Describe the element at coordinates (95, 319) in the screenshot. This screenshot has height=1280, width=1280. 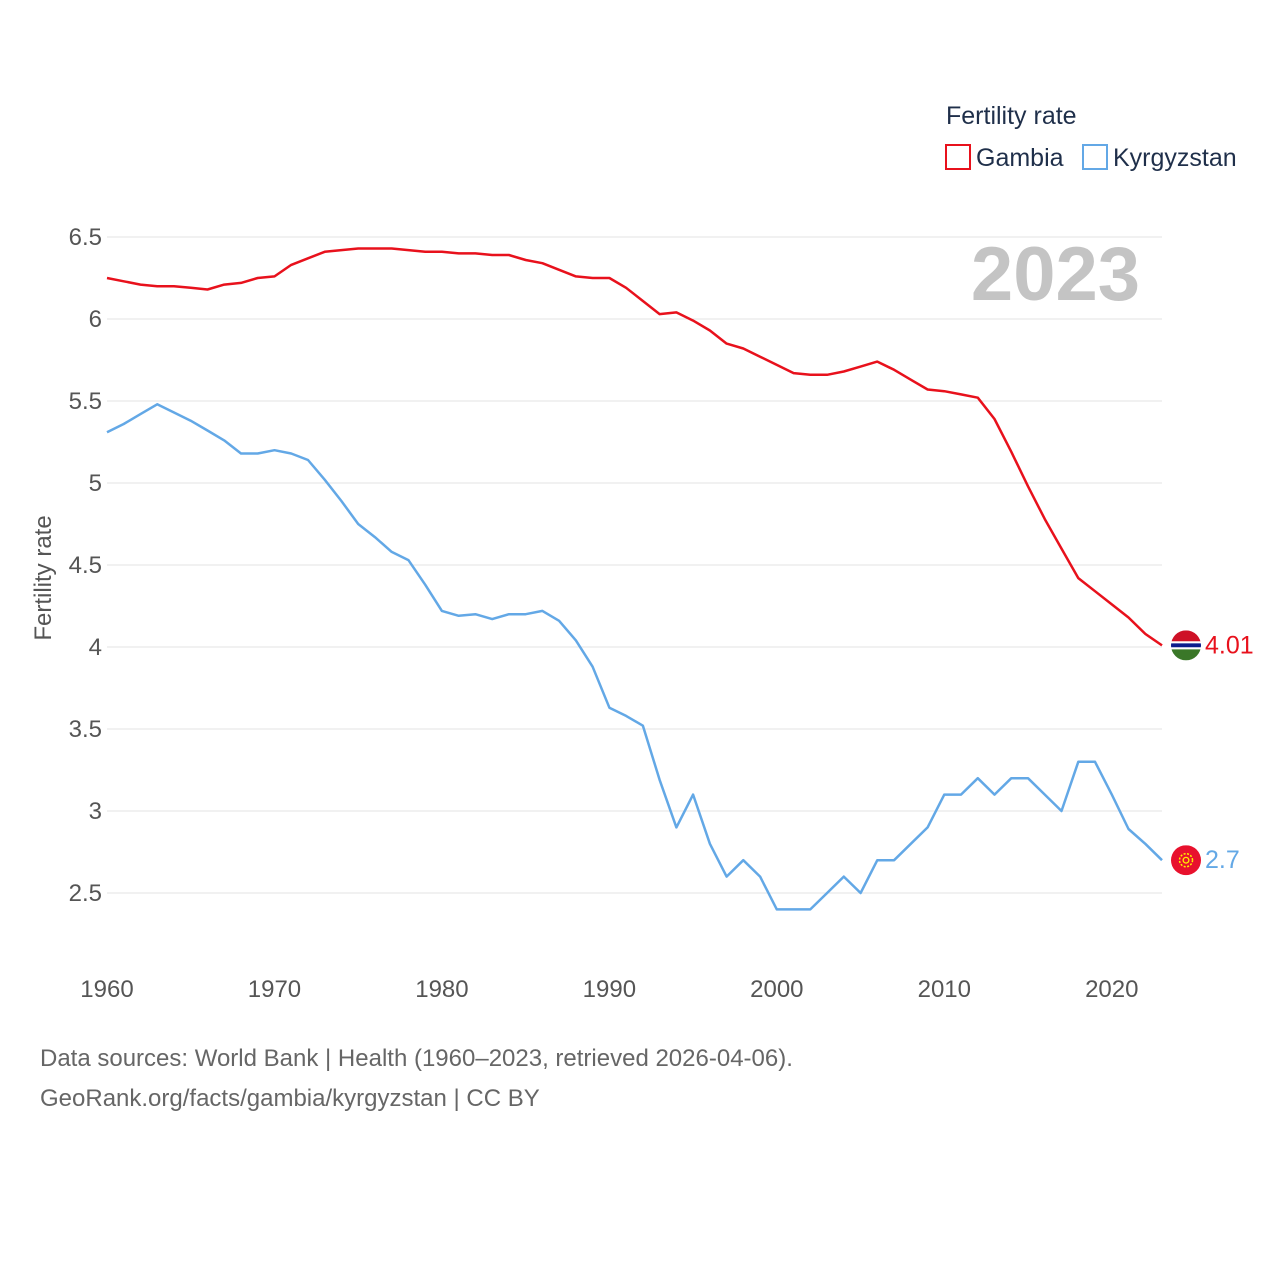
I see `y-tick-label: 6` at that location.